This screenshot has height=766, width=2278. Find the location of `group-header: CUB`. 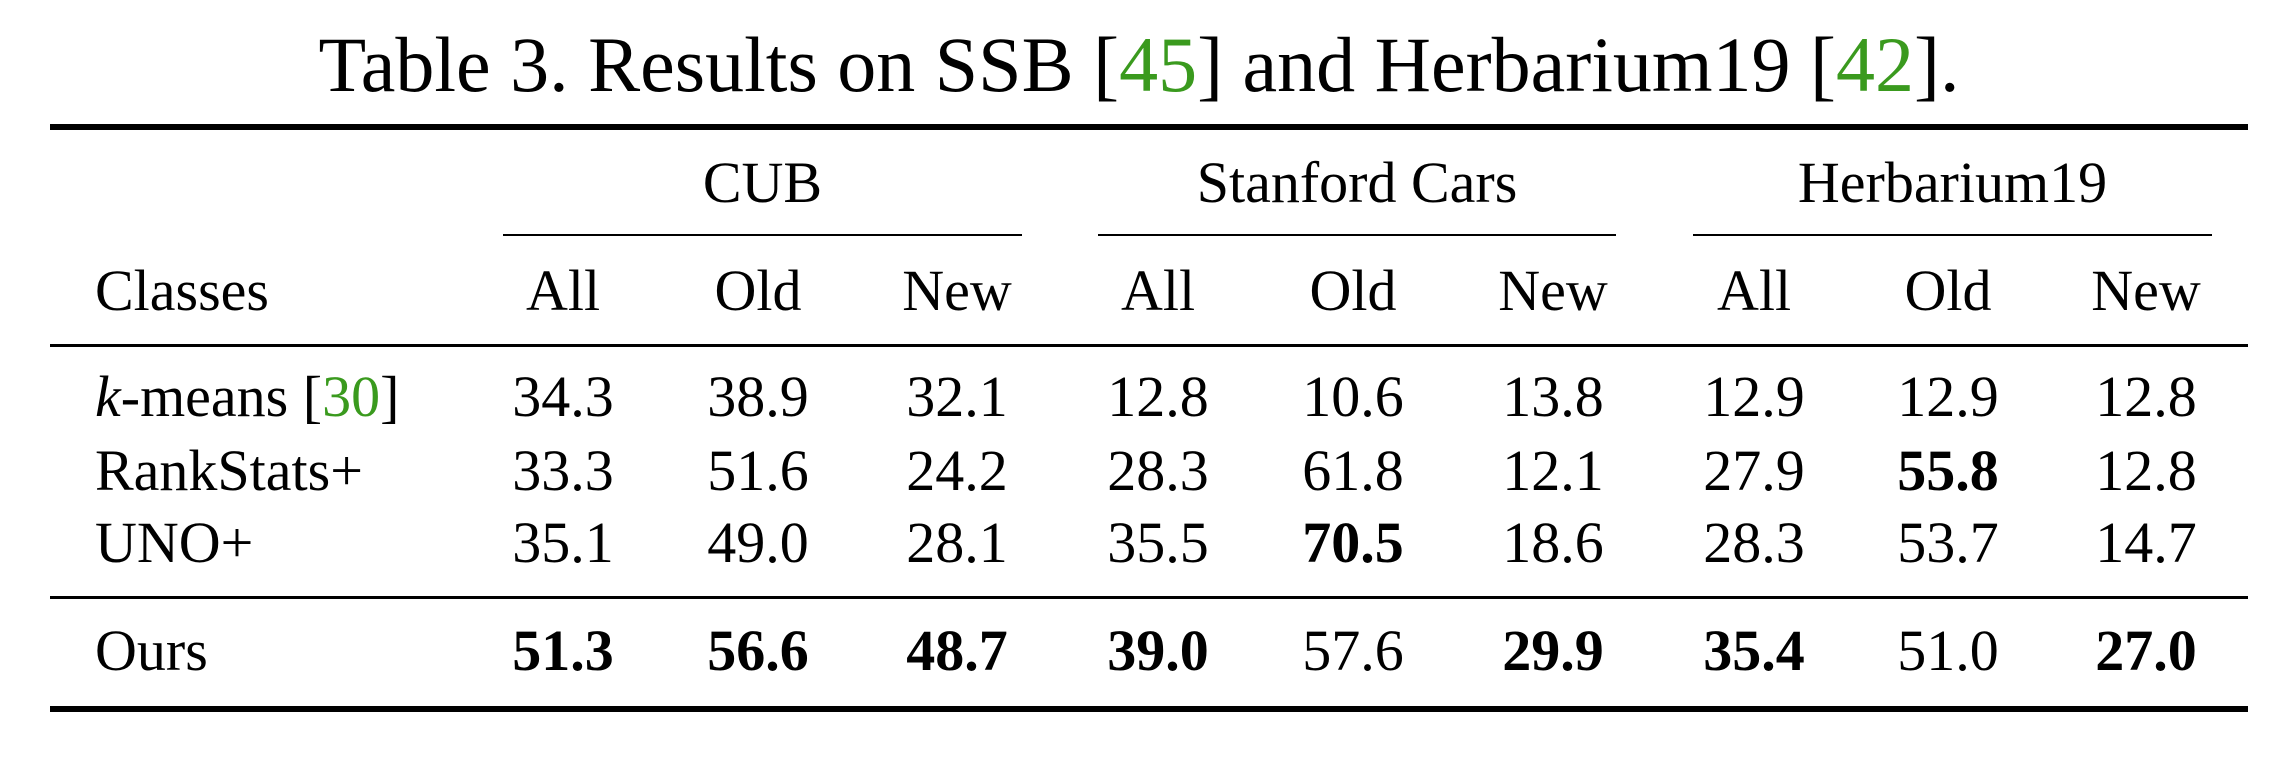

group-header: CUB is located at coordinates (762, 182).